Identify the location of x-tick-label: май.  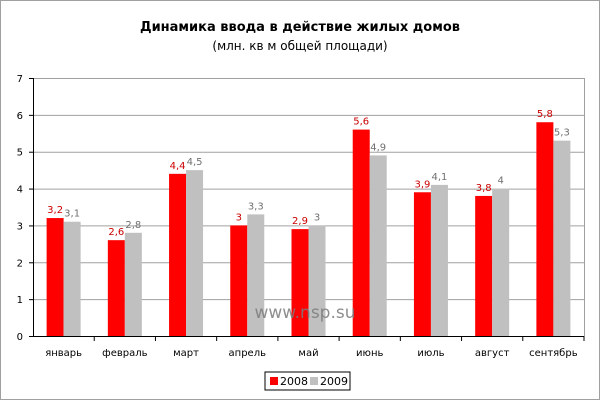
(308, 353).